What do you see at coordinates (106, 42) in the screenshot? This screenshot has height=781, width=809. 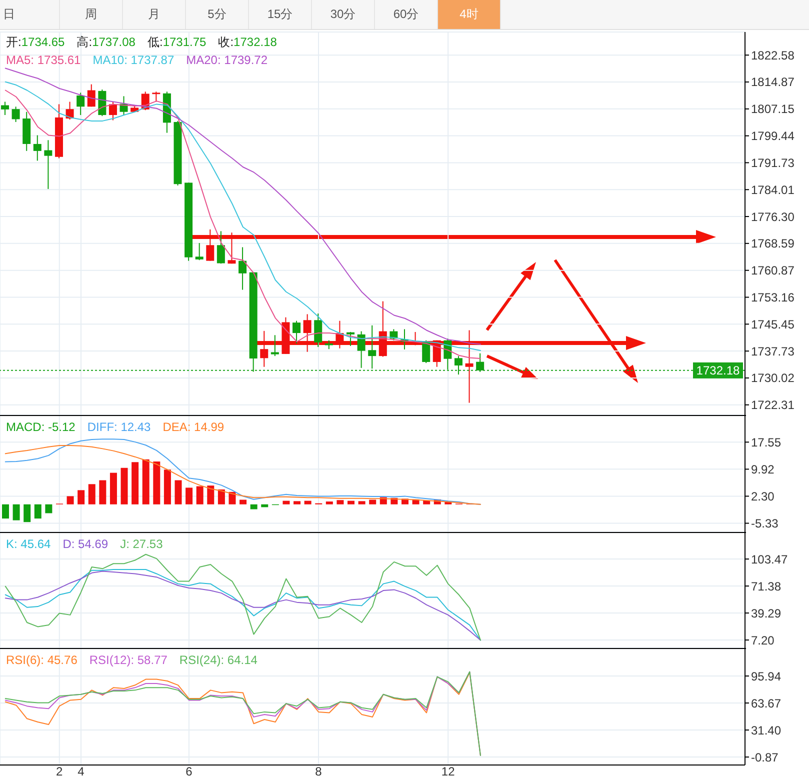 I see `annotation: 高:1737.08` at bounding box center [106, 42].